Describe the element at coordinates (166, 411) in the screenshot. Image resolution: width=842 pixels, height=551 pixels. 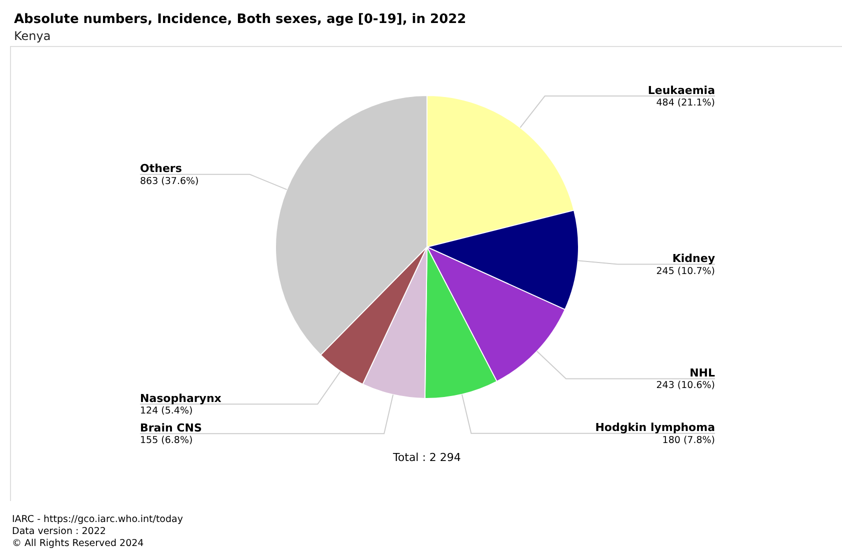
I see `data-label: 124 (5.4%)` at that location.